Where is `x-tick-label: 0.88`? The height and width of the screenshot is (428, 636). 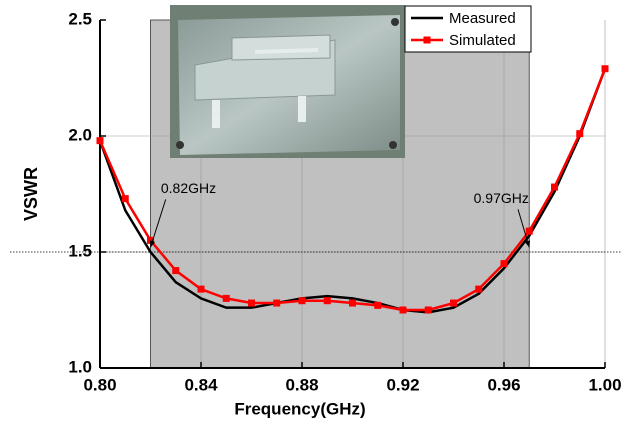 x-tick-label: 0.88 is located at coordinates (301, 384).